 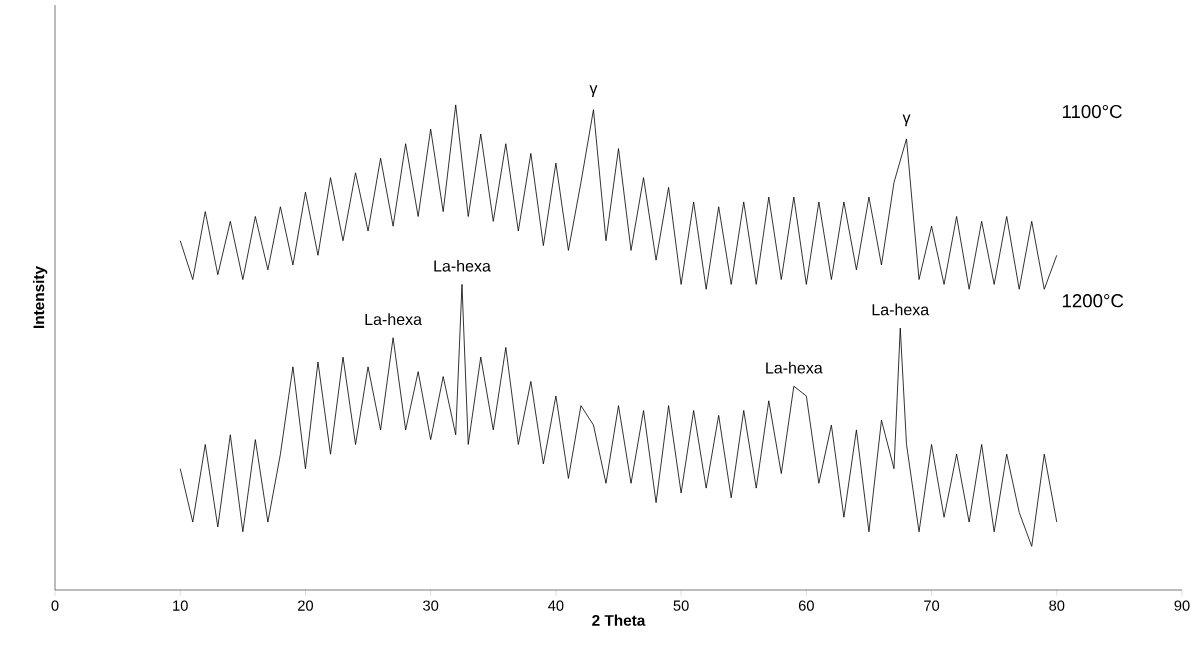 What do you see at coordinates (431, 605) in the screenshot?
I see `x-tick-label: 30` at bounding box center [431, 605].